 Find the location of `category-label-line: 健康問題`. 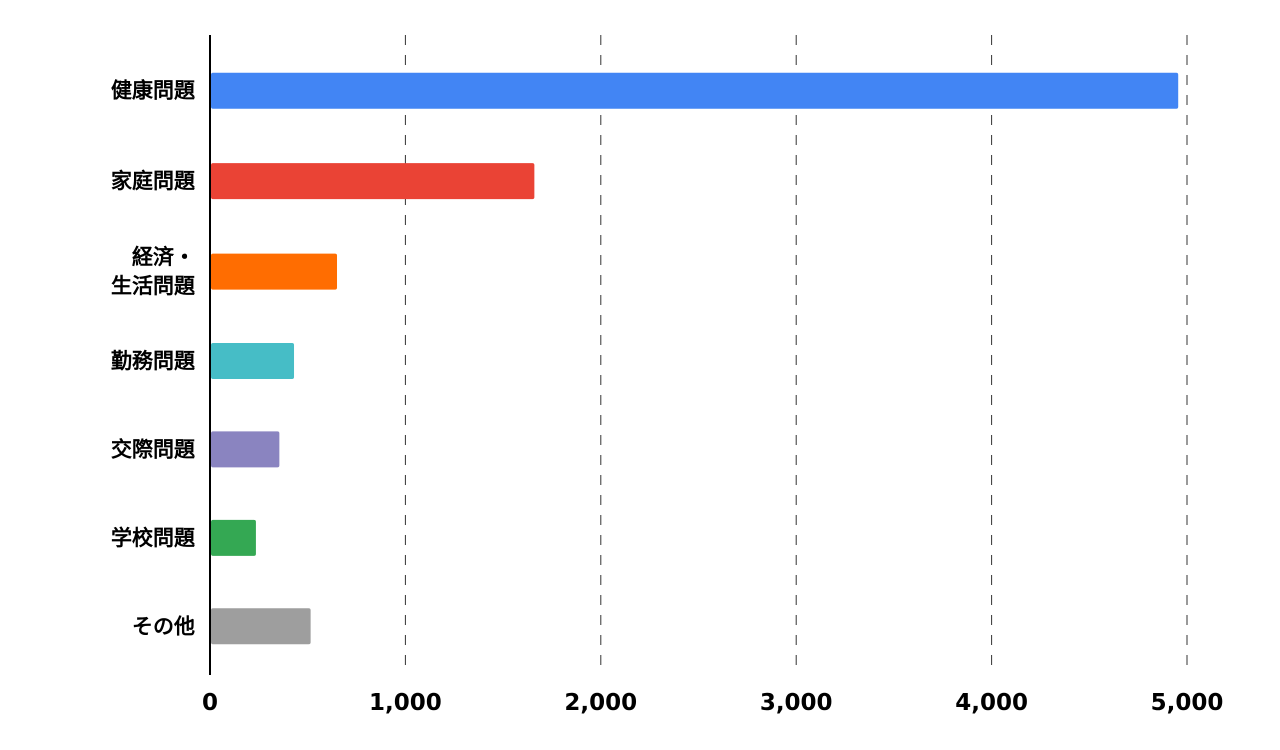

category-label-line: 健康問題 is located at coordinates (153, 91).